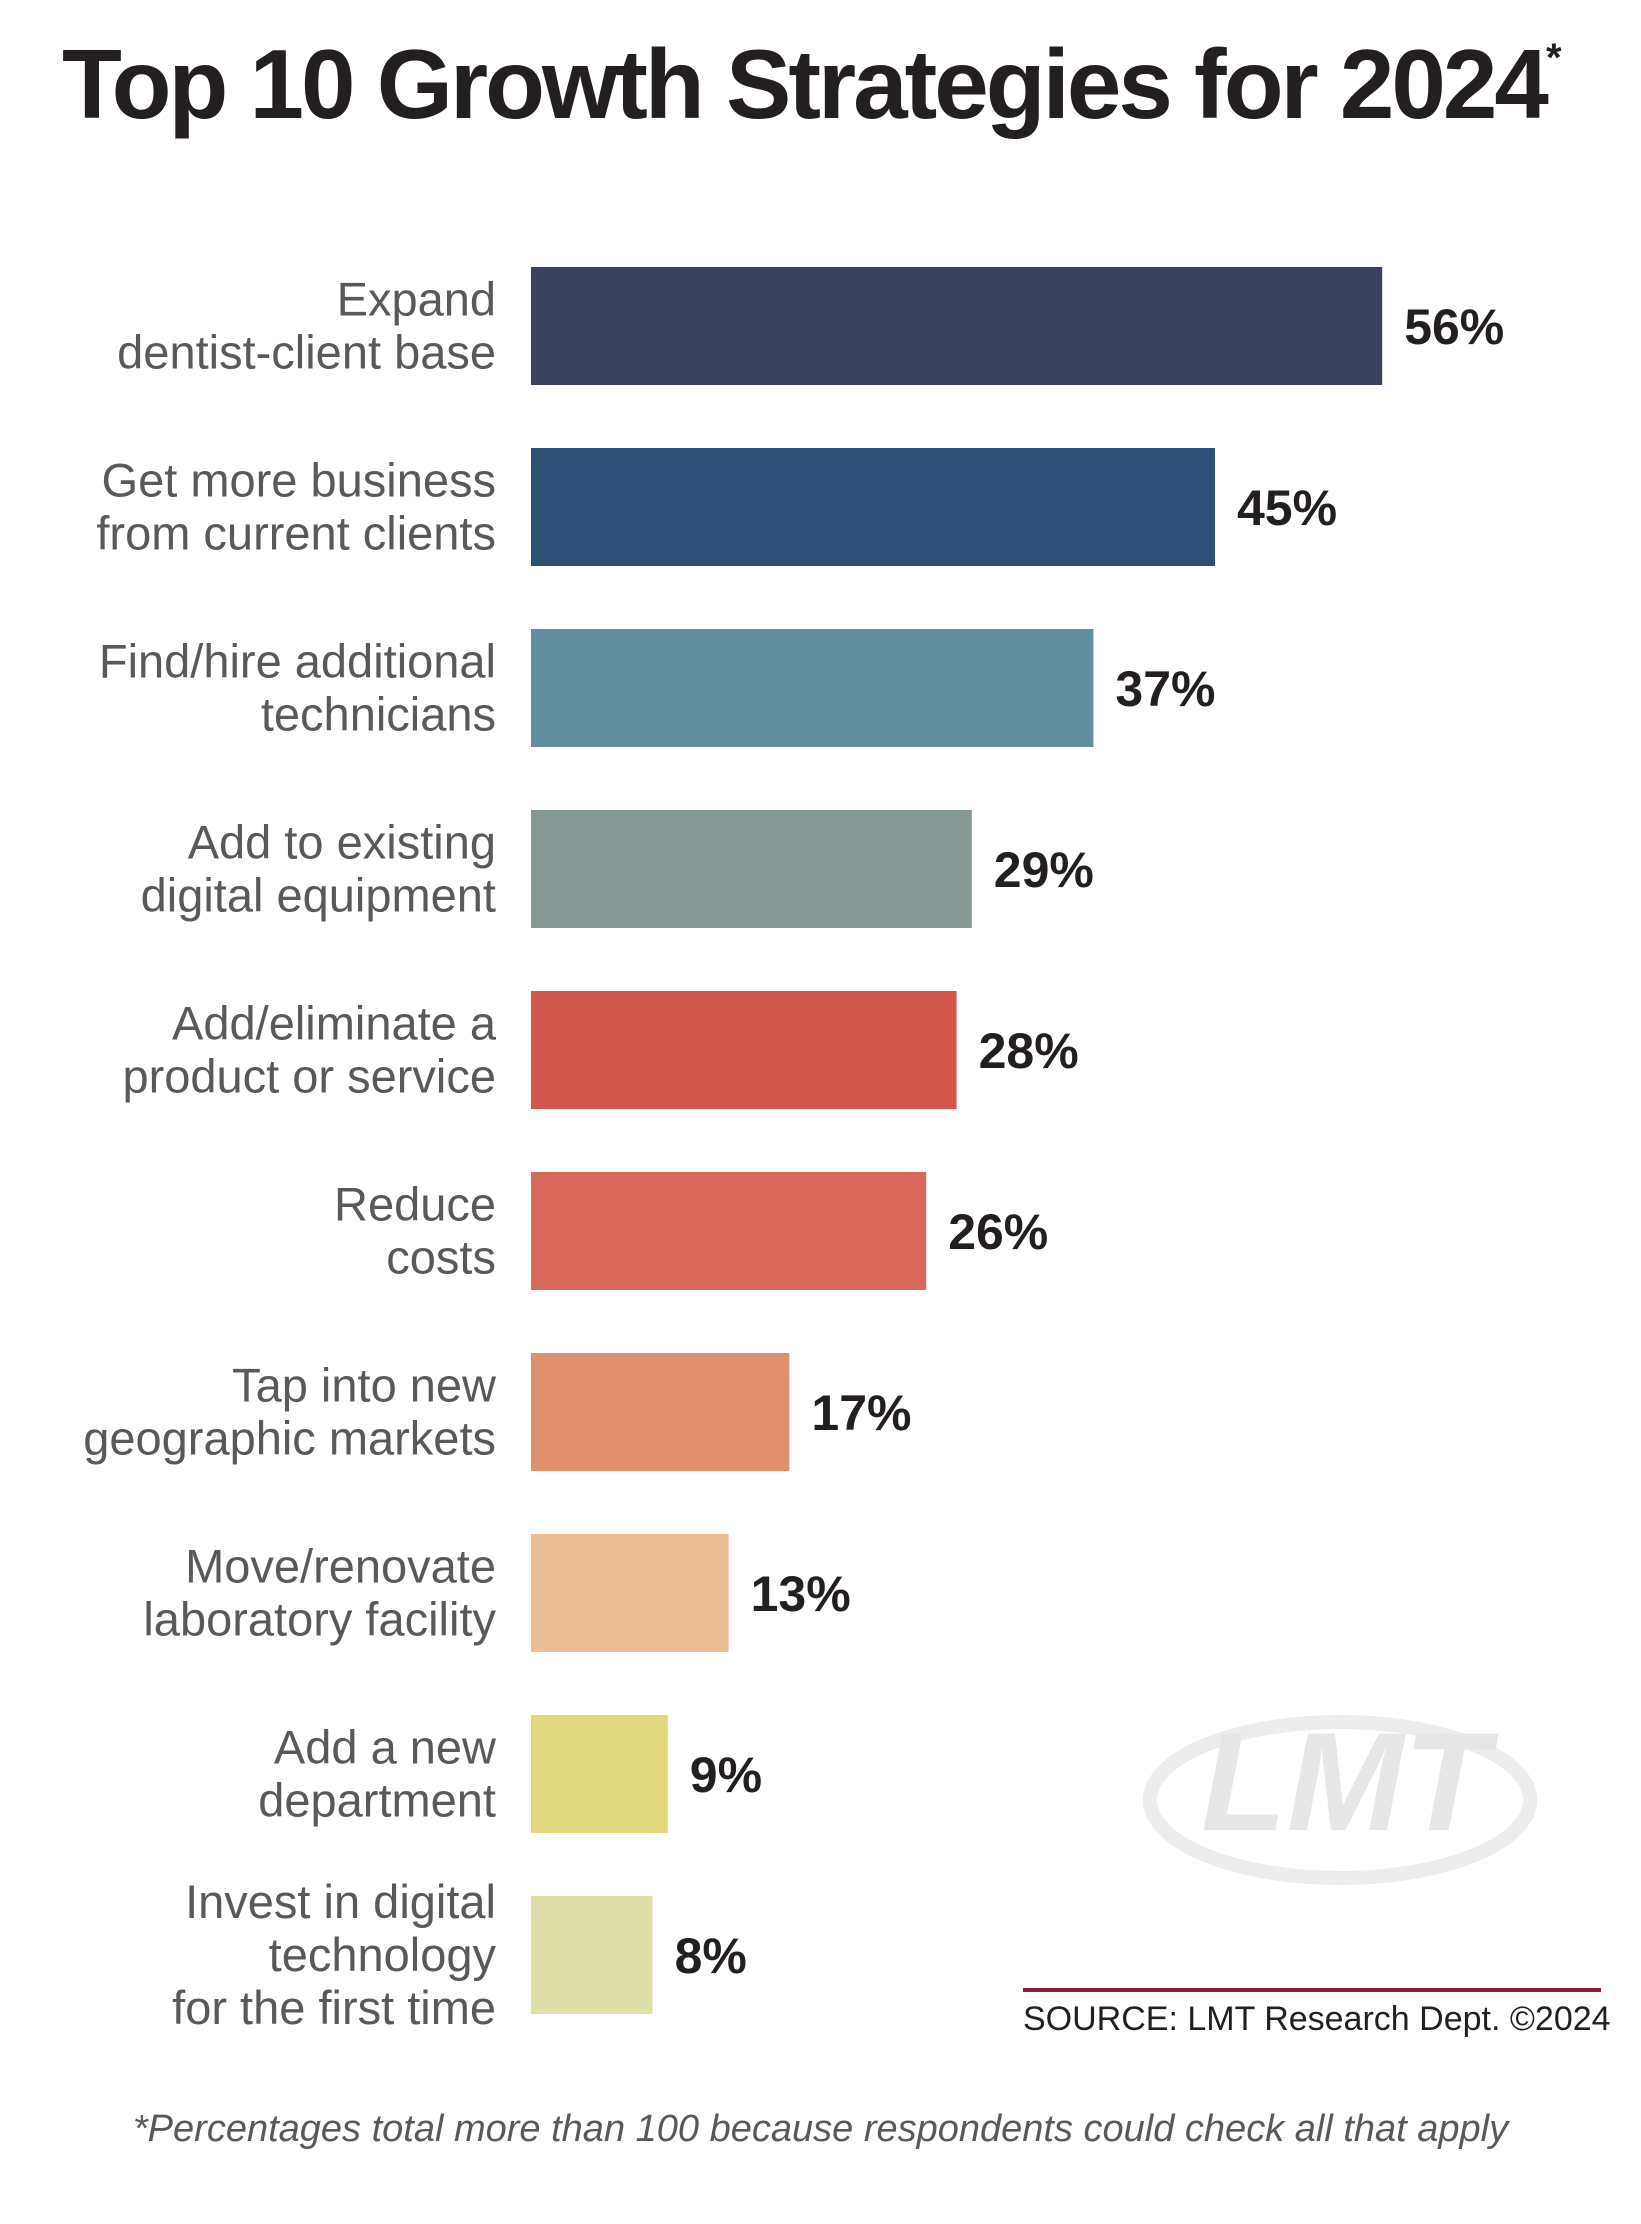 Image resolution: width=1641 pixels, height=2224 pixels. What do you see at coordinates (309, 1050) in the screenshot?
I see `category-label-5: Add/eliminate a product or service` at bounding box center [309, 1050].